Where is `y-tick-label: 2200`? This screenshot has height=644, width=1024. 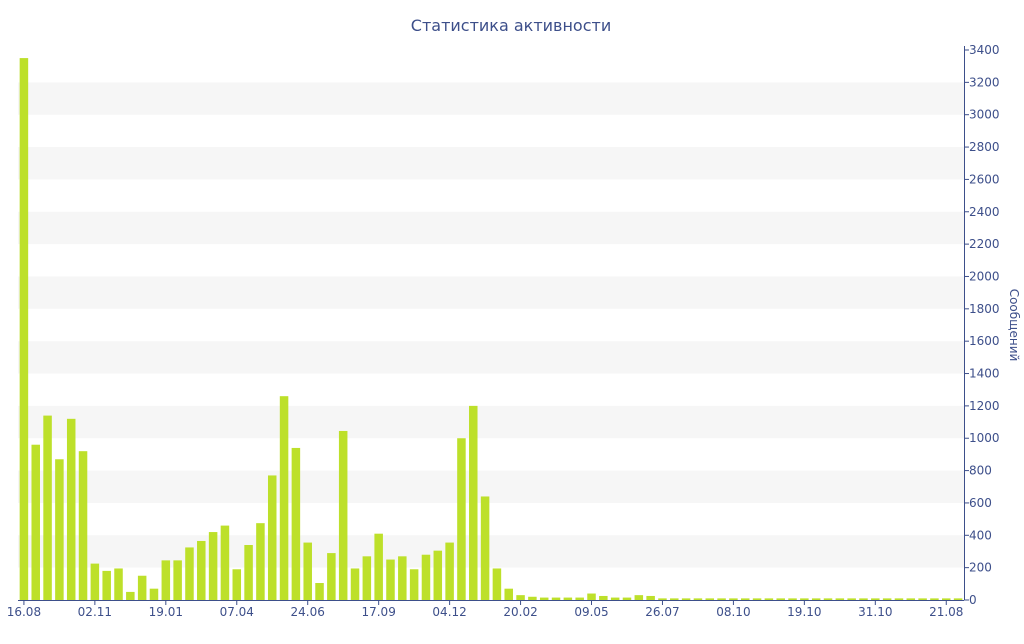
y-tick-label: 2200 is located at coordinates (984, 244).